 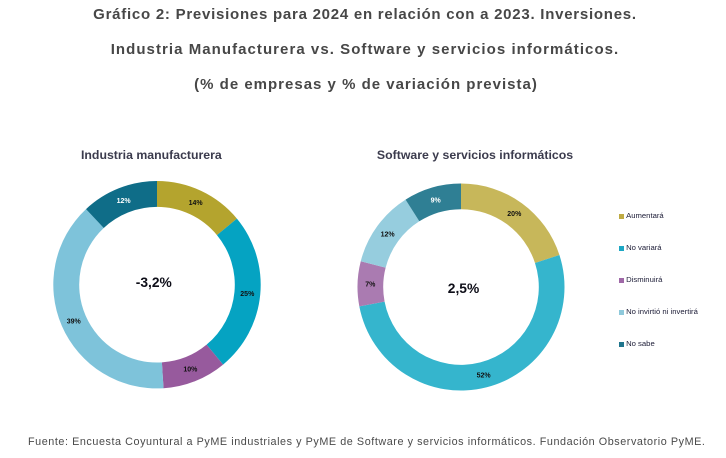 What do you see at coordinates (514, 214) in the screenshot?
I see `svg-text: 20%` at bounding box center [514, 214].